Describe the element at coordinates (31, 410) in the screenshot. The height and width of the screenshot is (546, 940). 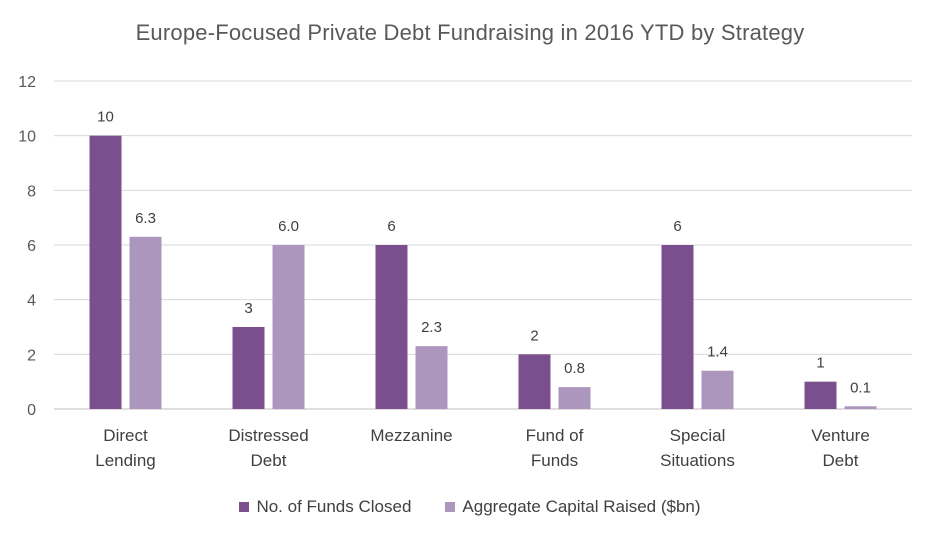
I see `y-tick-label-0: 0` at that location.